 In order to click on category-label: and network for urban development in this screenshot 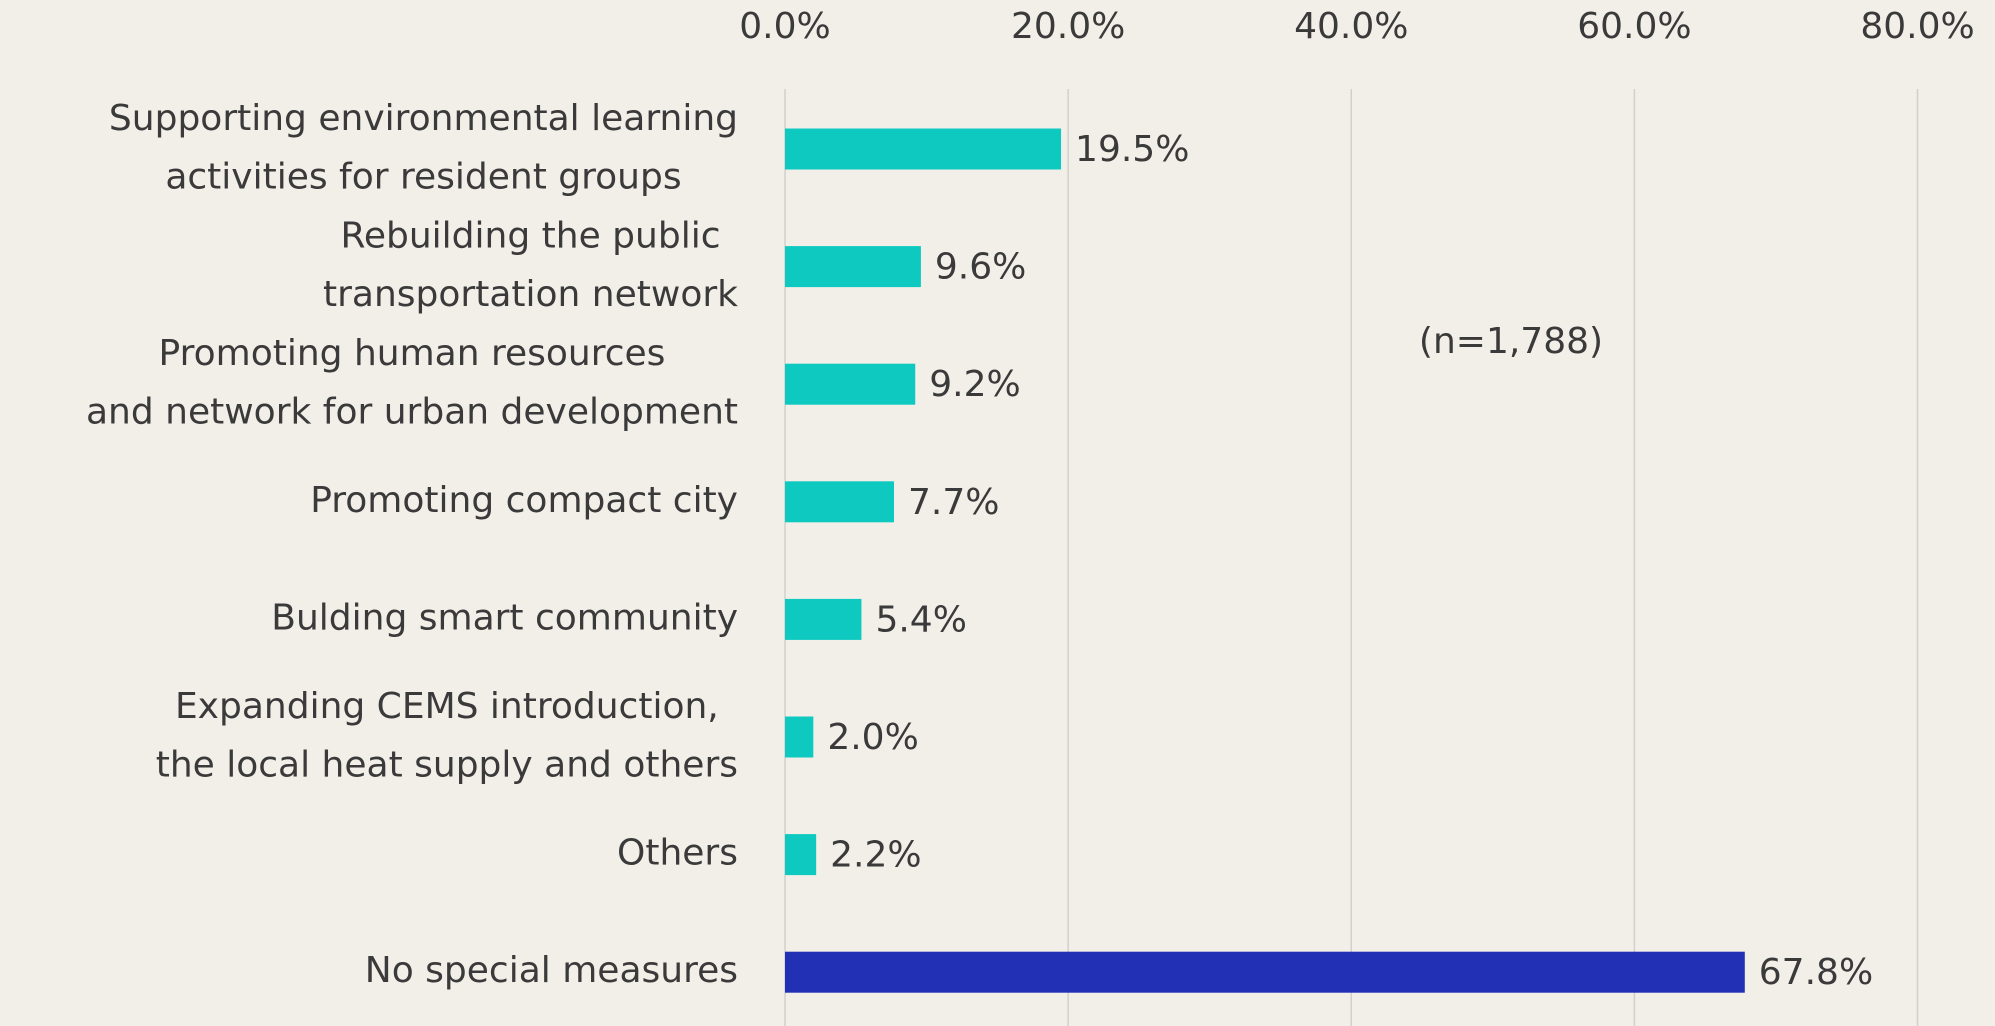, I will do `click(412, 411)`.